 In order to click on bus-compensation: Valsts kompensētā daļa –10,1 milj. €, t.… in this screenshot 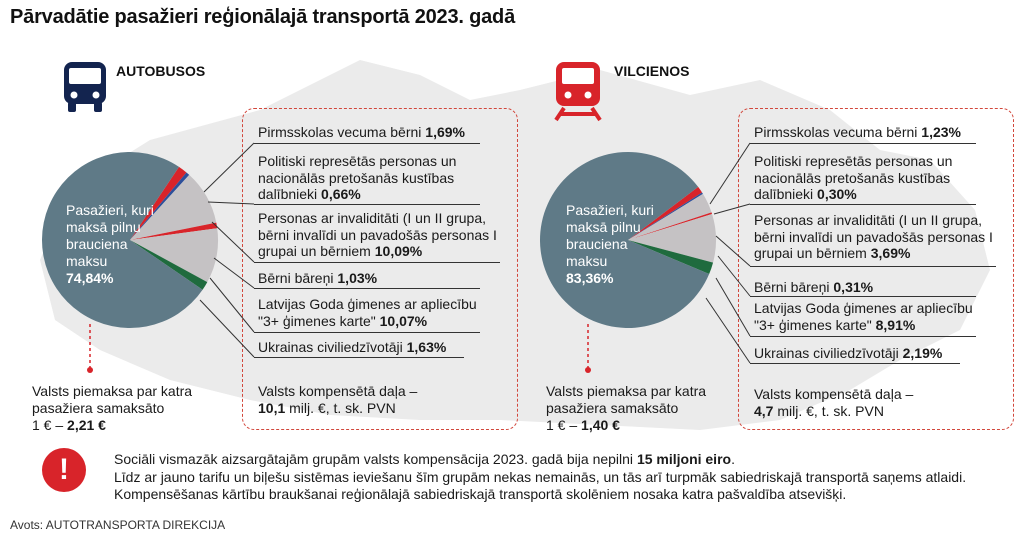, I will do `click(338, 399)`.